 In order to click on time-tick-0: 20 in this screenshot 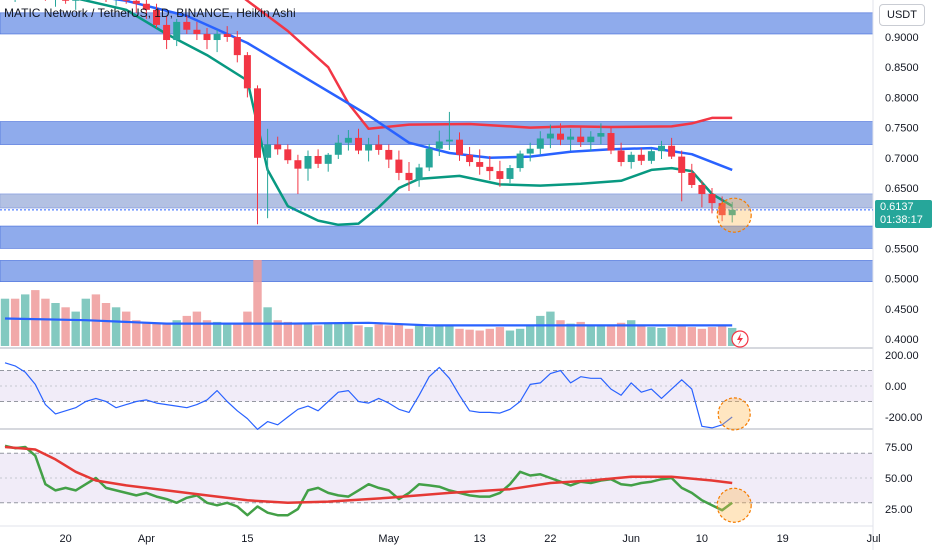, I will do `click(65, 539)`.